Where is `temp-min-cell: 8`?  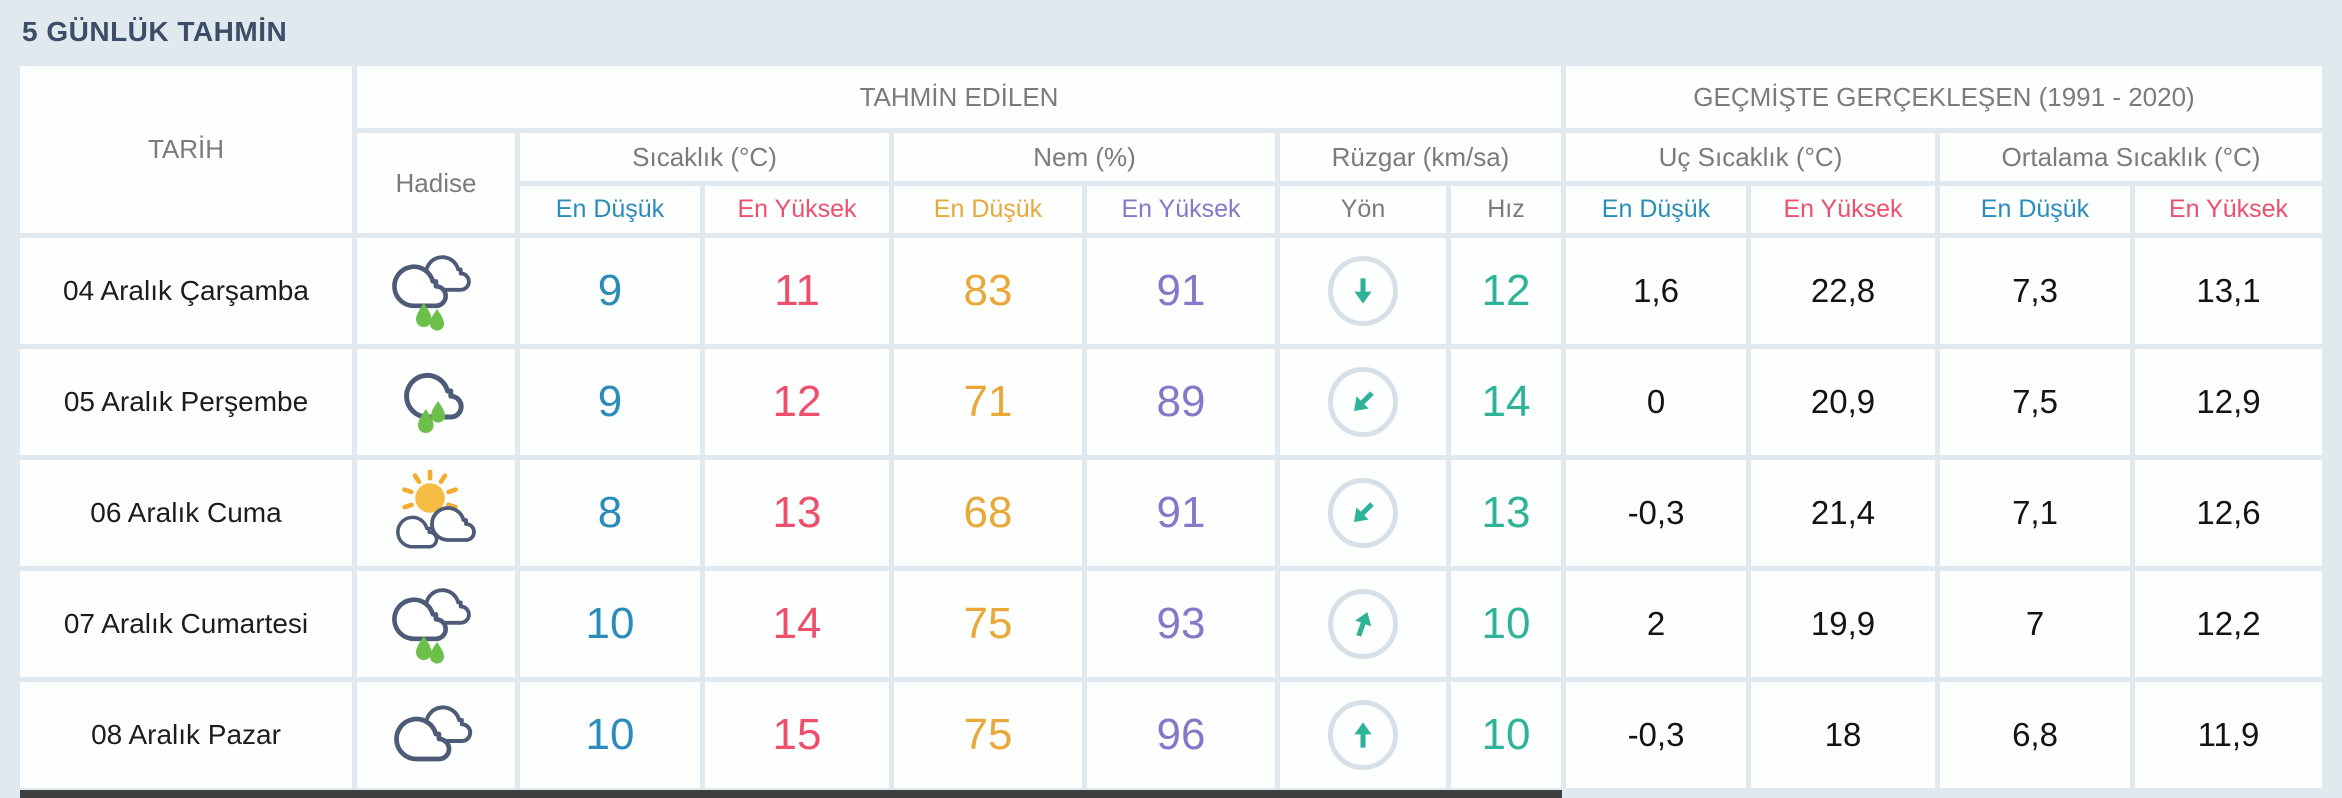 temp-min-cell: 8 is located at coordinates (610, 513).